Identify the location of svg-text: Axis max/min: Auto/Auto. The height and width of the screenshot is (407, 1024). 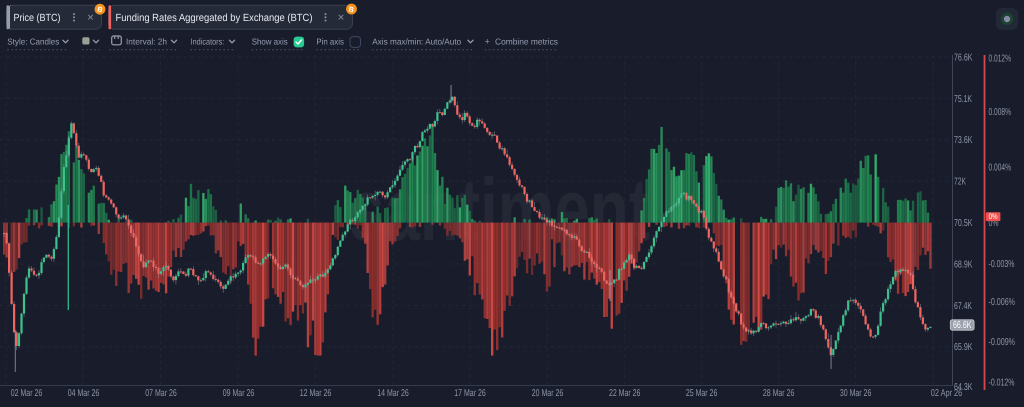
(416, 41).